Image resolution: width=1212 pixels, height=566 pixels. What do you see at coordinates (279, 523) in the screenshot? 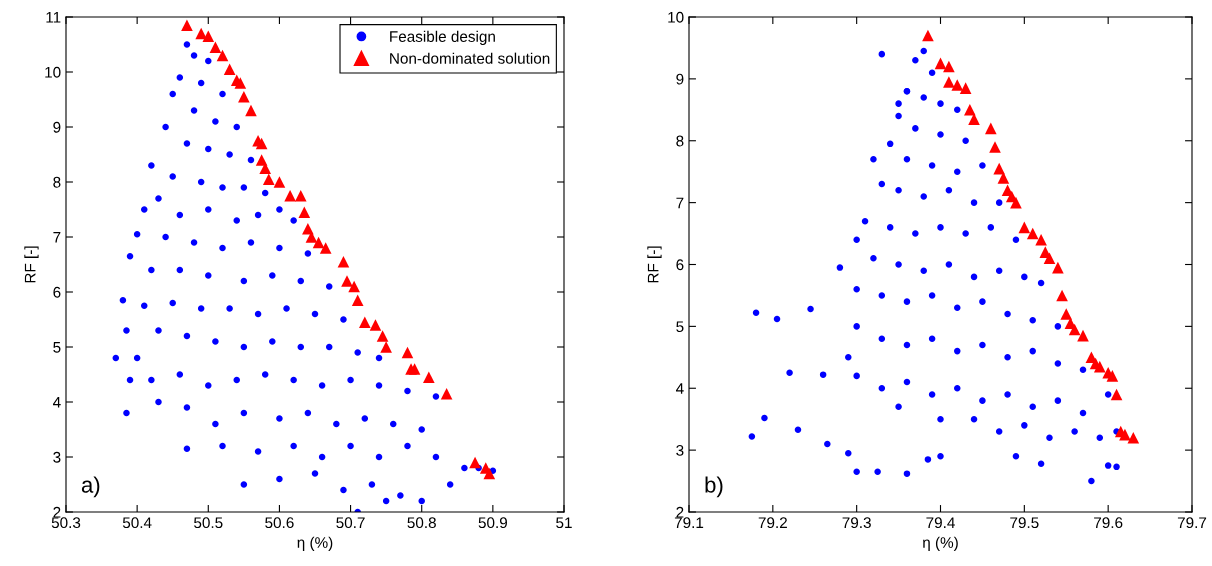
I see `x-tick-label: 50.6` at bounding box center [279, 523].